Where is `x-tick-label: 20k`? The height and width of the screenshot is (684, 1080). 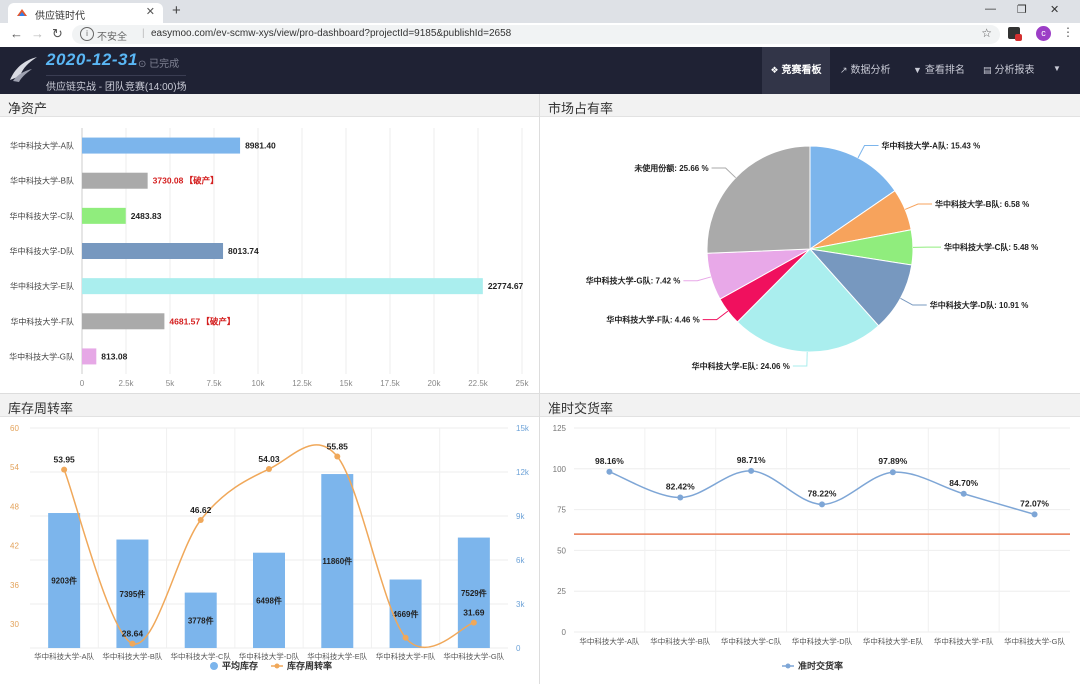 x-tick-label: 20k is located at coordinates (435, 383).